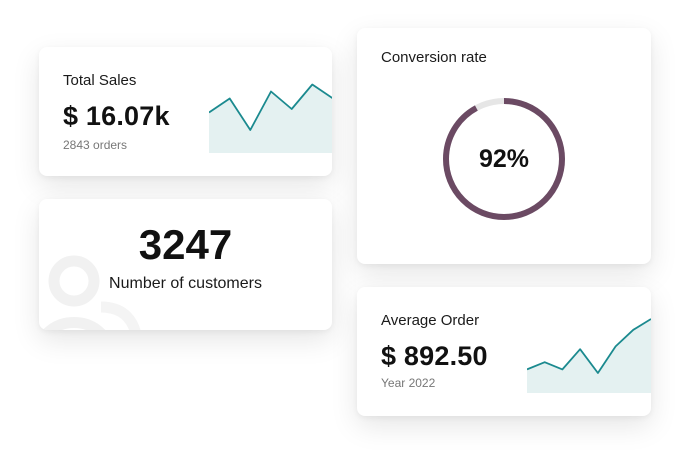  Describe the element at coordinates (434, 356) in the screenshot. I see `average-order-value: $ 892.50` at that location.